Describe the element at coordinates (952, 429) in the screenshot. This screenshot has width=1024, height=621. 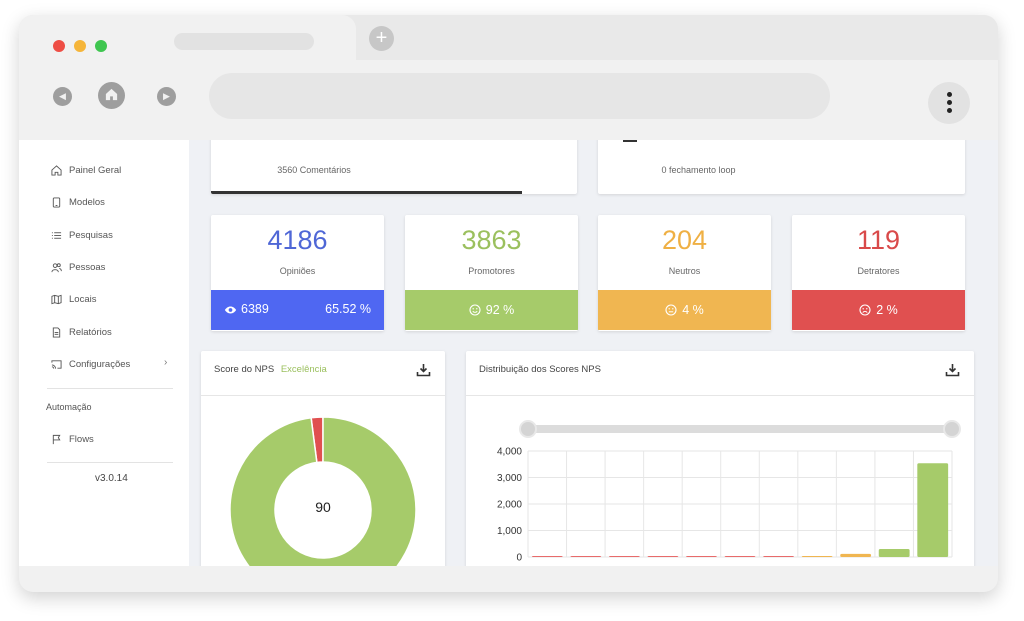
I see `zoom-handle-right` at that location.